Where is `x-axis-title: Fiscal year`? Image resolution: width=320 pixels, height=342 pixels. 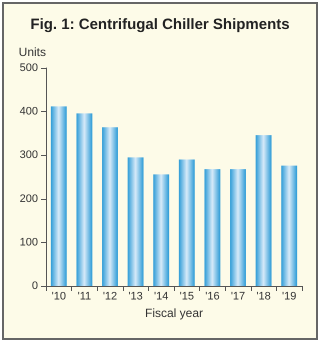 x-axis-title: Fiscal year is located at coordinates (174, 313).